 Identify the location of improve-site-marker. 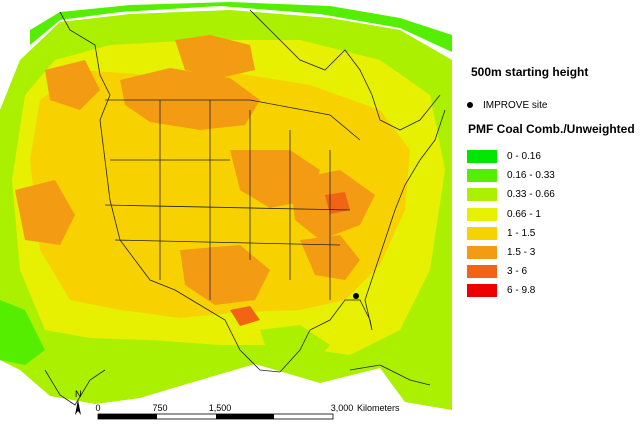
(356, 296).